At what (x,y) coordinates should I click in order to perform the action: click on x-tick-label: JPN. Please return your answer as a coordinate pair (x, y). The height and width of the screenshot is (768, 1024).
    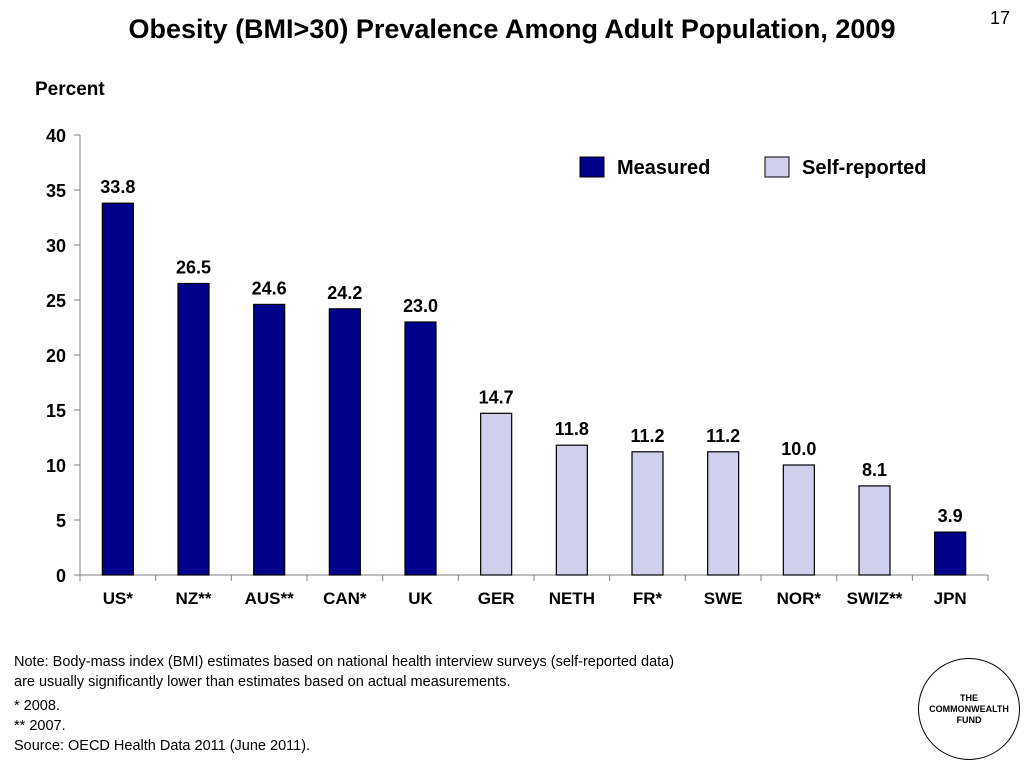
    Looking at the image, I should click on (950, 598).